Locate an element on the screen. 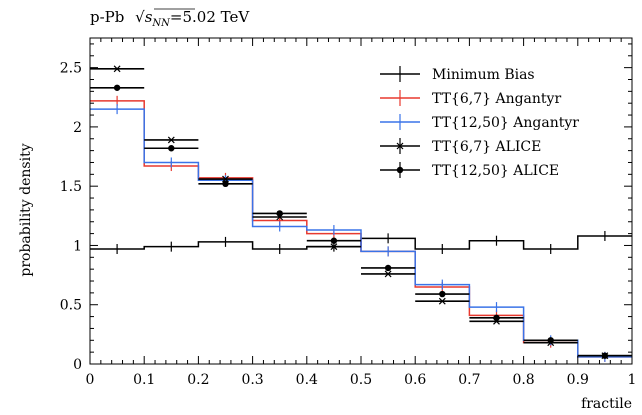 Image resolution: width=642 pixels, height=415 pixels. y-tick-label: 1 is located at coordinates (77, 246).